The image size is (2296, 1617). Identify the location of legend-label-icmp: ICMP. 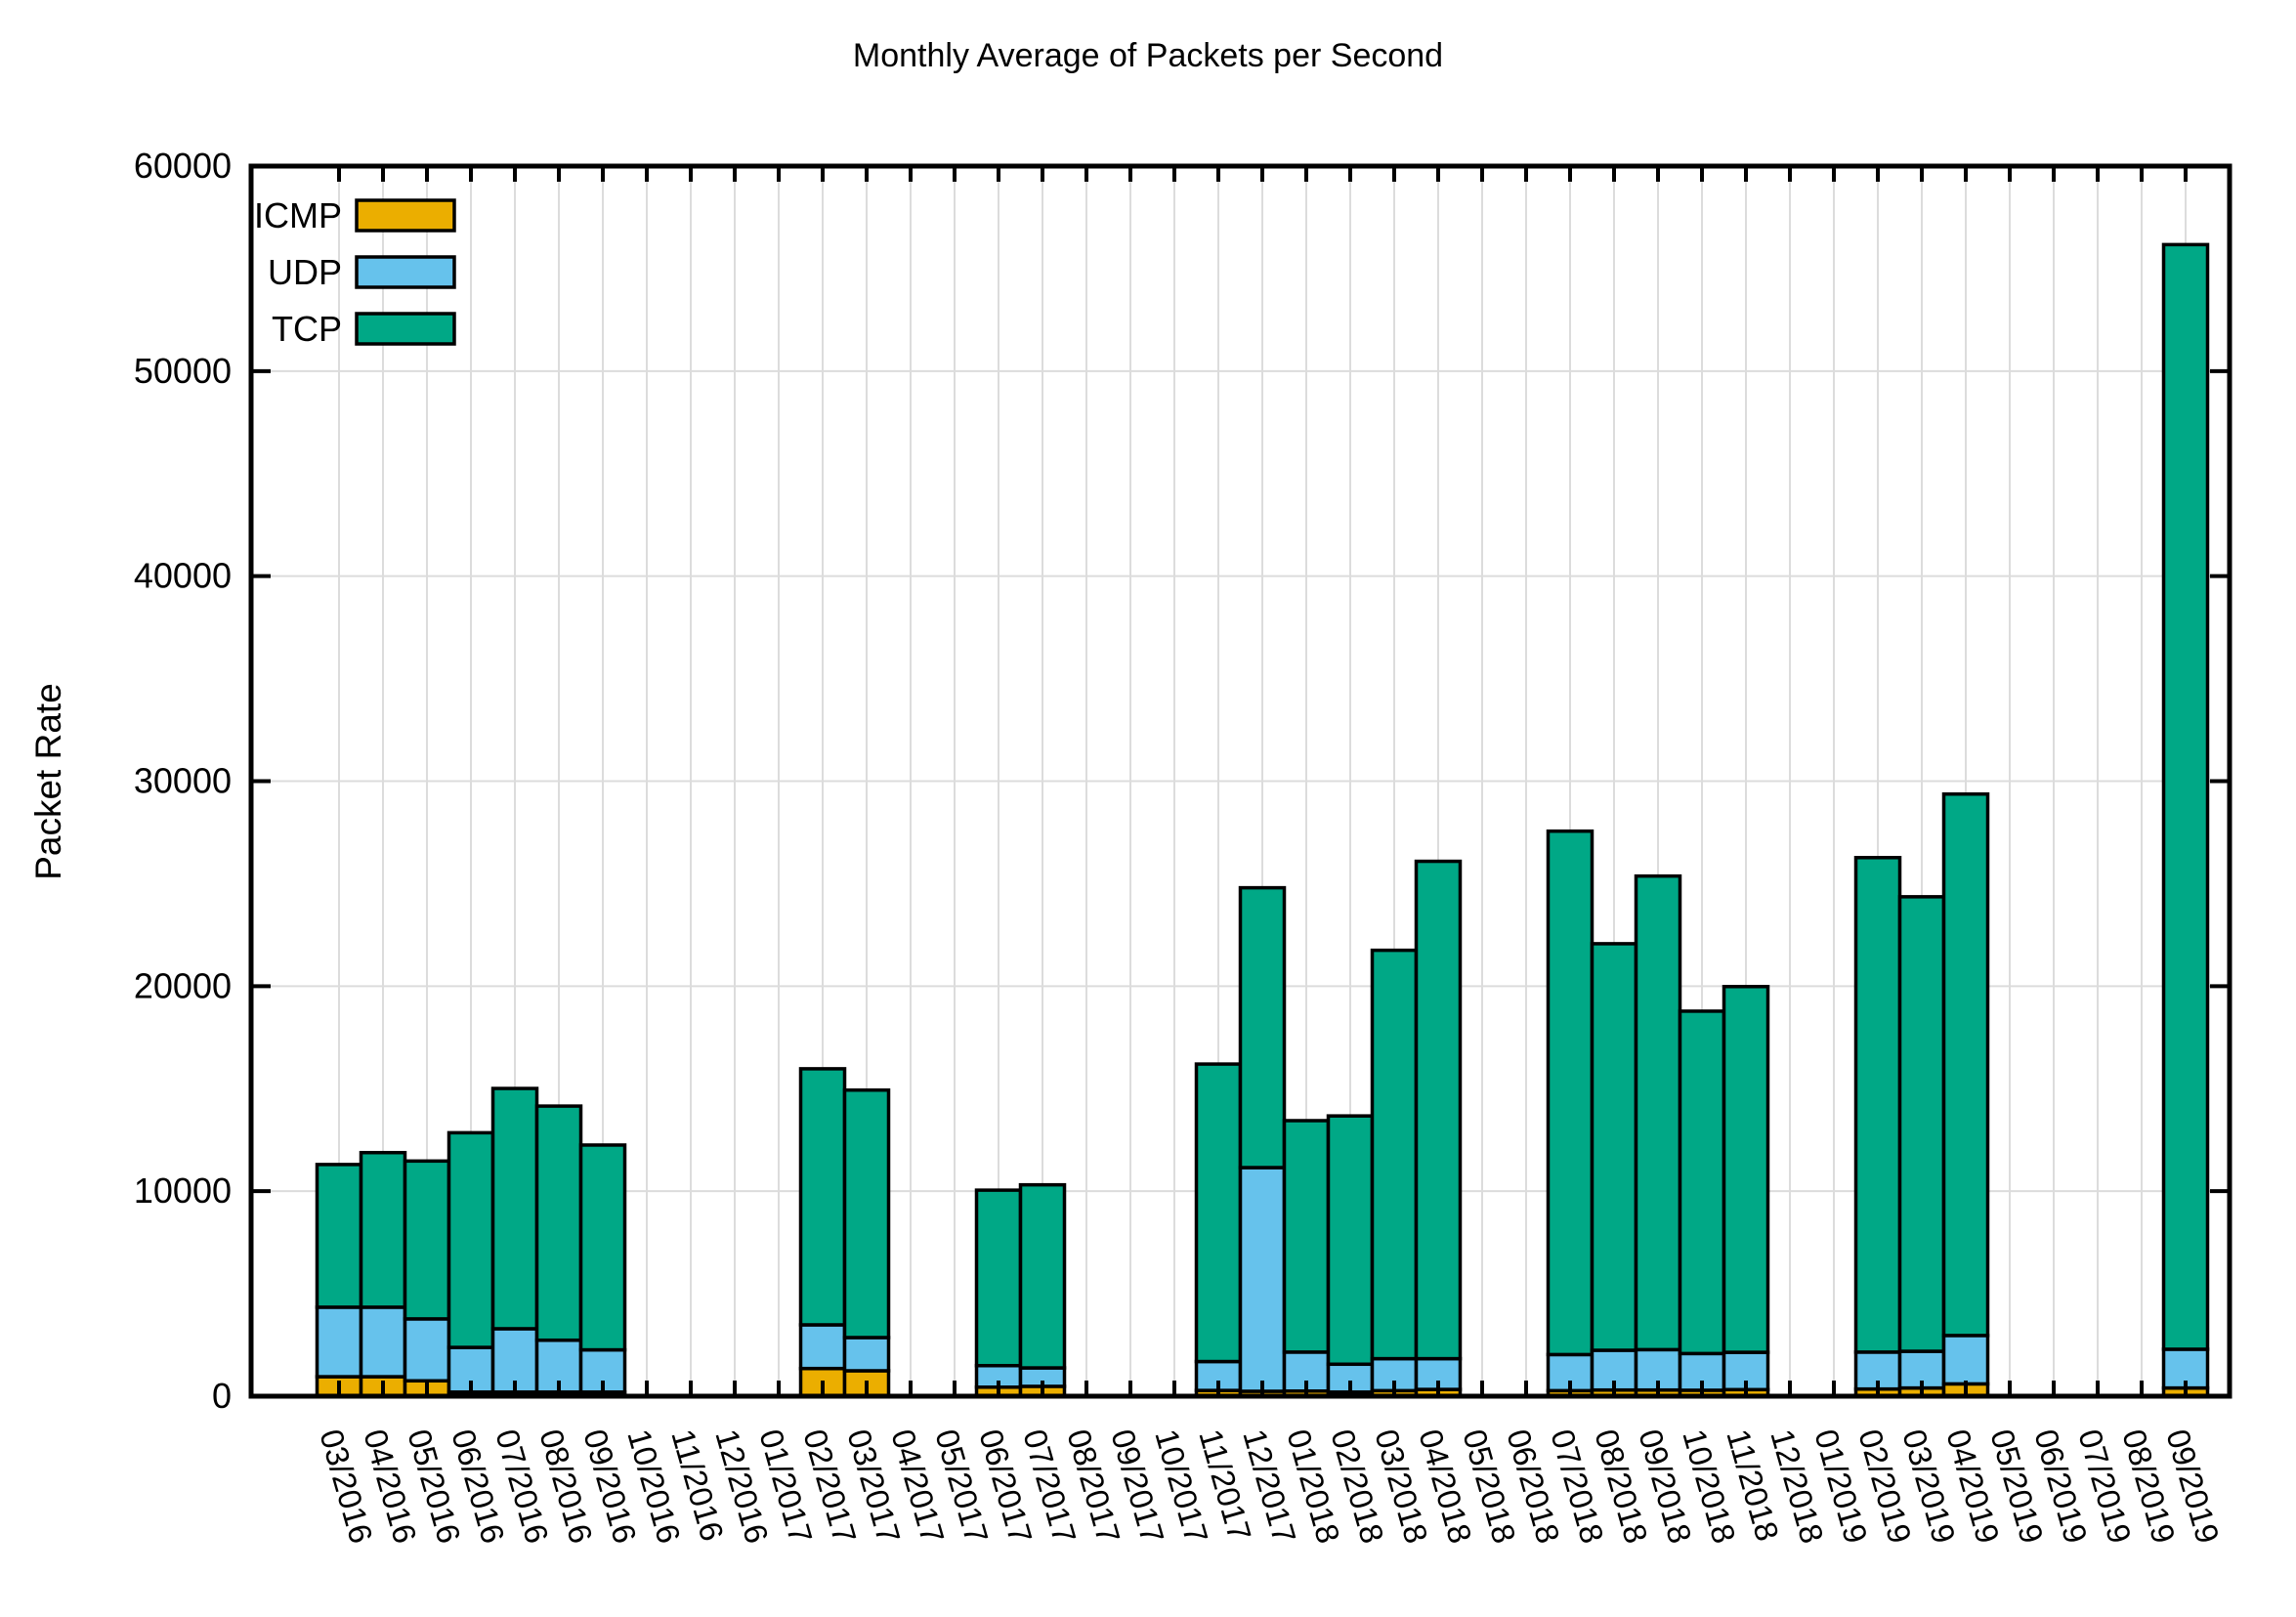
(298, 215).